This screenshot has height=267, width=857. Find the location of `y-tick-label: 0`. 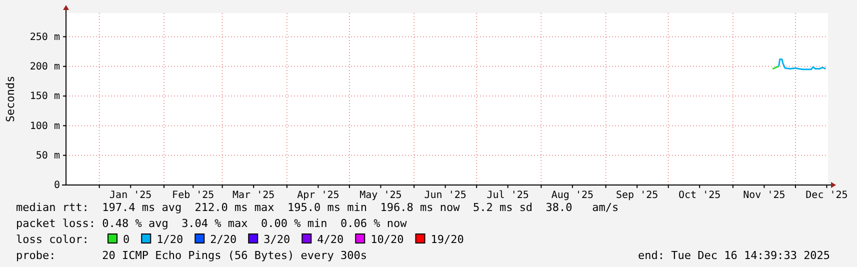

y-tick-label: 0 is located at coordinates (57, 186).